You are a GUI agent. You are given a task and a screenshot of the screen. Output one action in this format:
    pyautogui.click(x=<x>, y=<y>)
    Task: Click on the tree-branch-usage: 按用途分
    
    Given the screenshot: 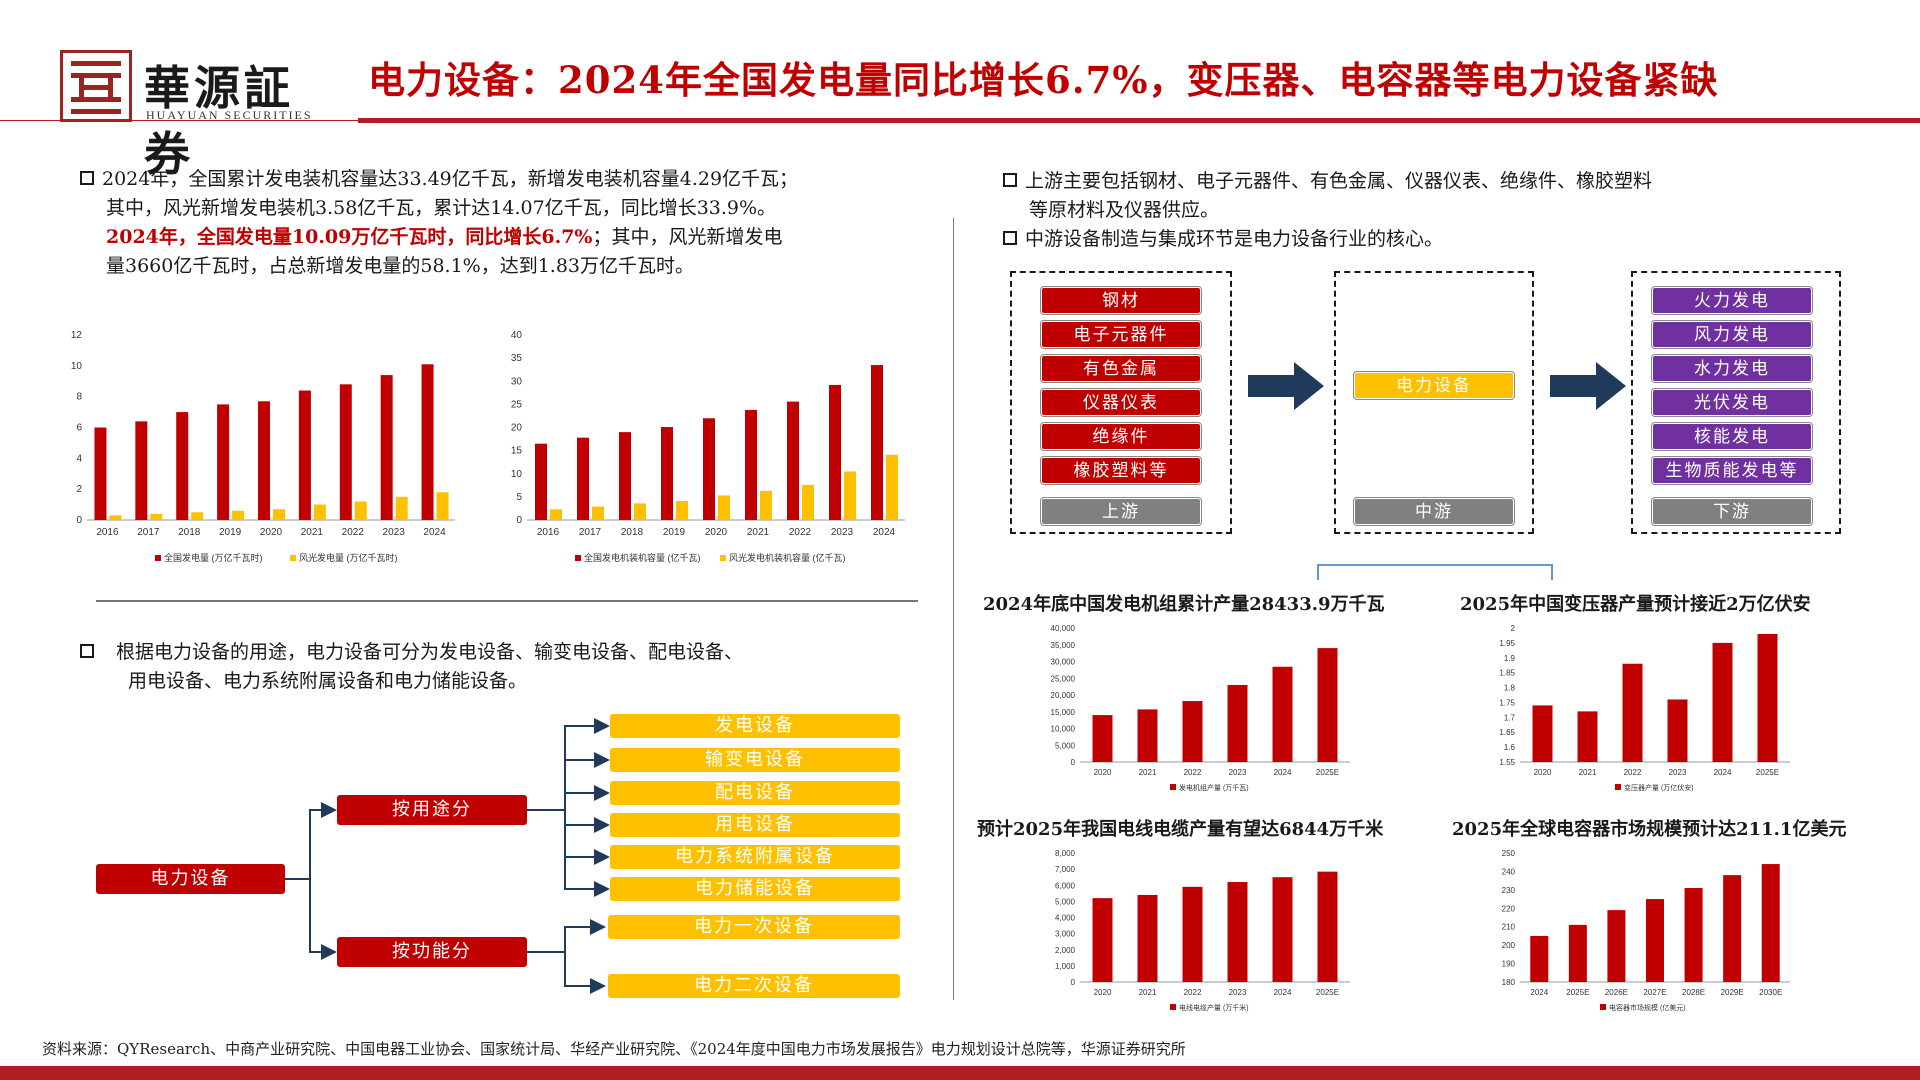 What is the action you would take?
    pyautogui.click(x=432, y=810)
    